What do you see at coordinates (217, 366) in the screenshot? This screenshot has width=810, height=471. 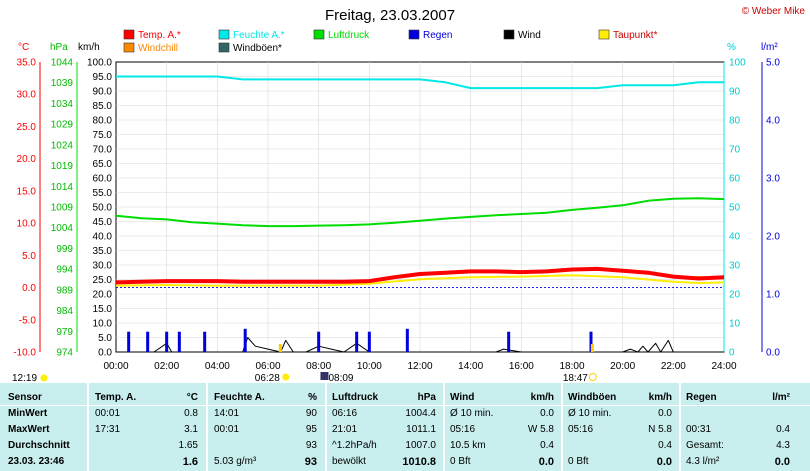 I see `x-tick-label: 04:00` at bounding box center [217, 366].